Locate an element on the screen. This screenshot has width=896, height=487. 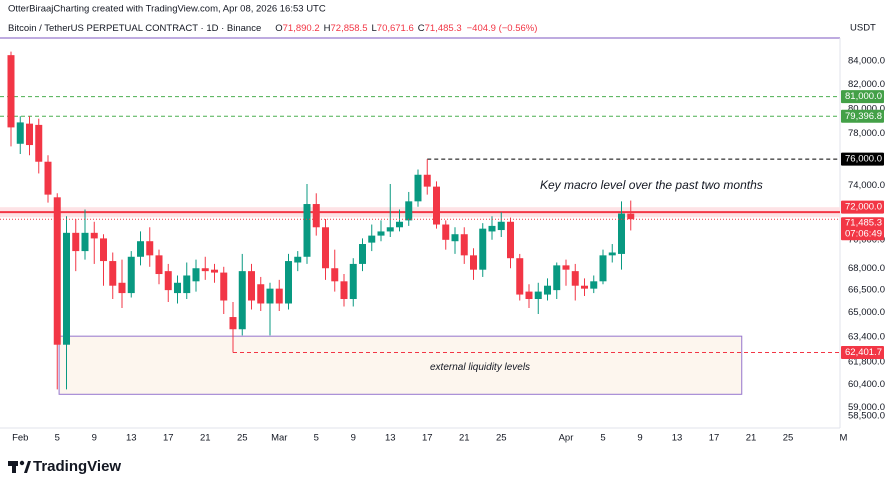
annotation: Key macro level over the past two months is located at coordinates (651, 185).